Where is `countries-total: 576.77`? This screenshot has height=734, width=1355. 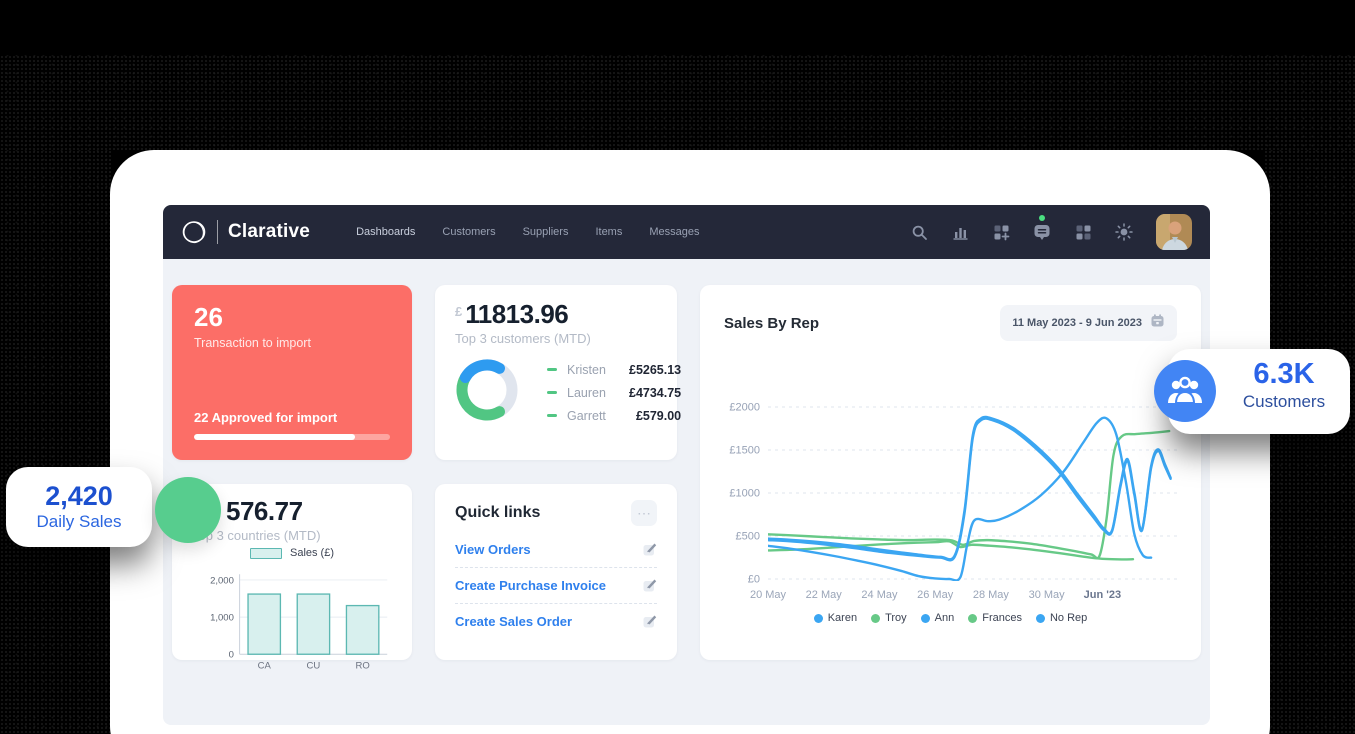
countries-total: 576.77 is located at coordinates (264, 511).